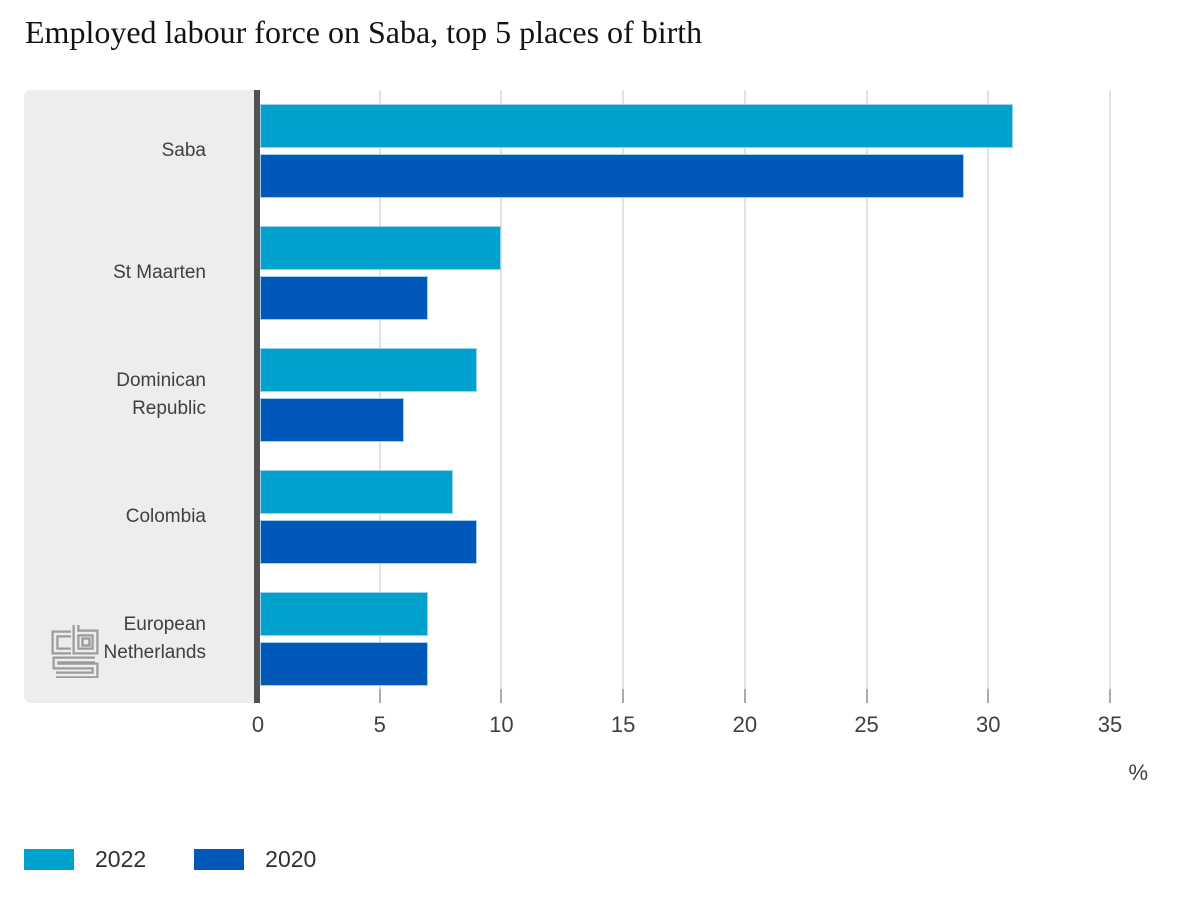  What do you see at coordinates (332, 420) in the screenshot?
I see `bar-2020-dominican-republic` at bounding box center [332, 420].